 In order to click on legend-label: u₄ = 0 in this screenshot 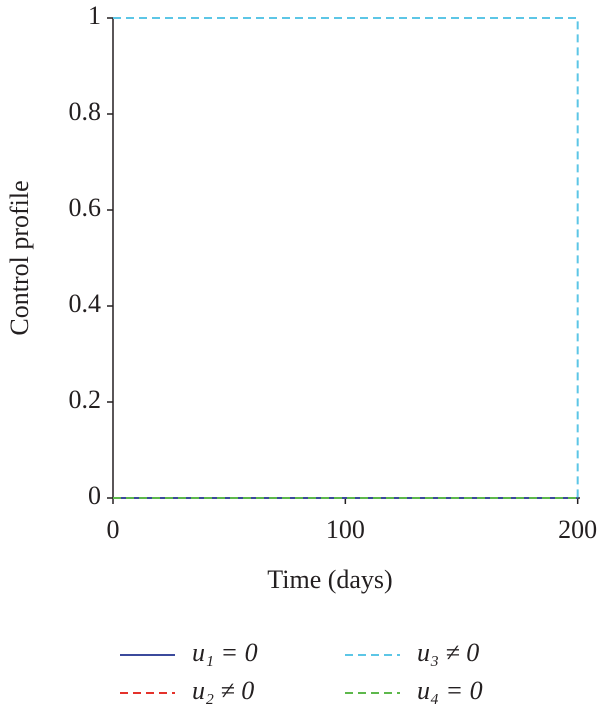, I will do `click(450, 690)`.